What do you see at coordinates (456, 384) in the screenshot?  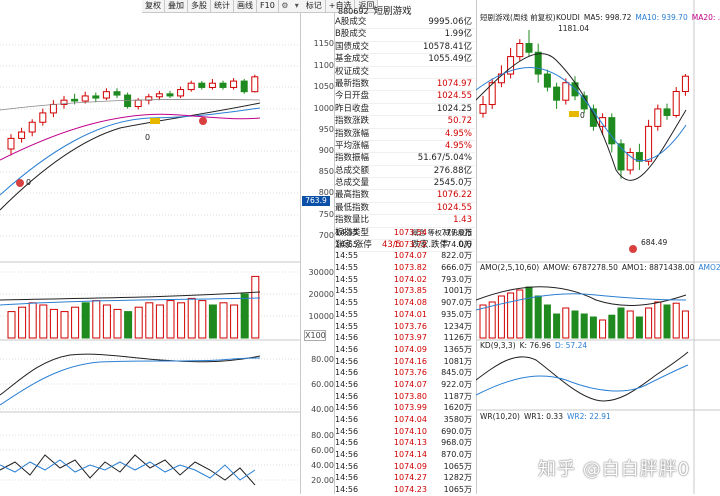 I see `tick-volume: 922.0万` at bounding box center [456, 384].